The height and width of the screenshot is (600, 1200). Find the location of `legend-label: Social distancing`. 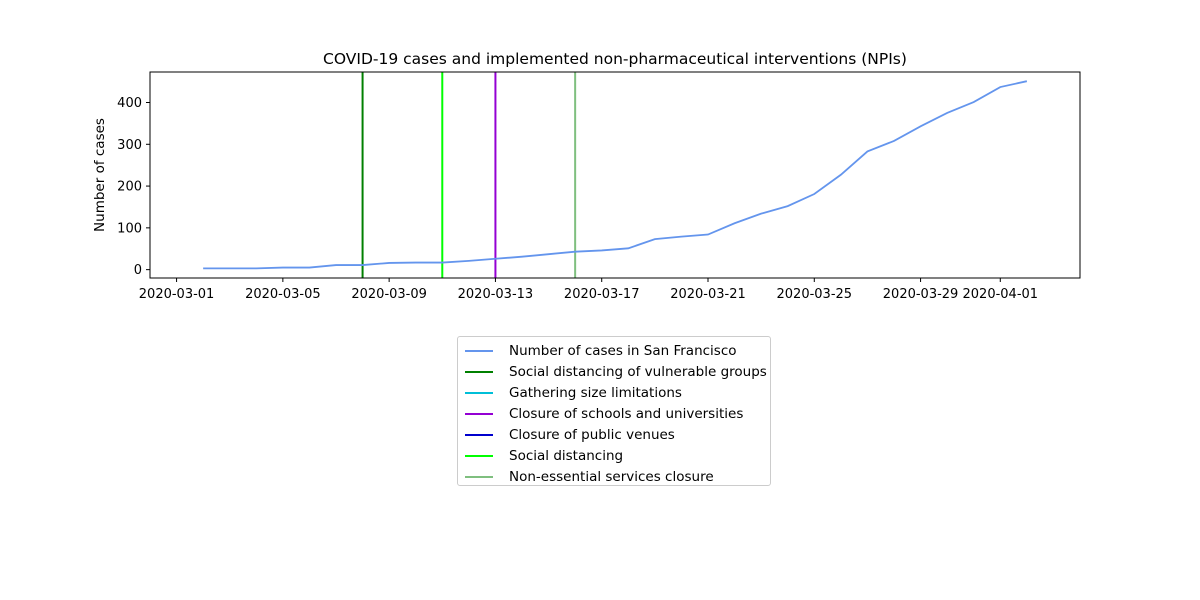

legend-label: Social distancing is located at coordinates (566, 455).